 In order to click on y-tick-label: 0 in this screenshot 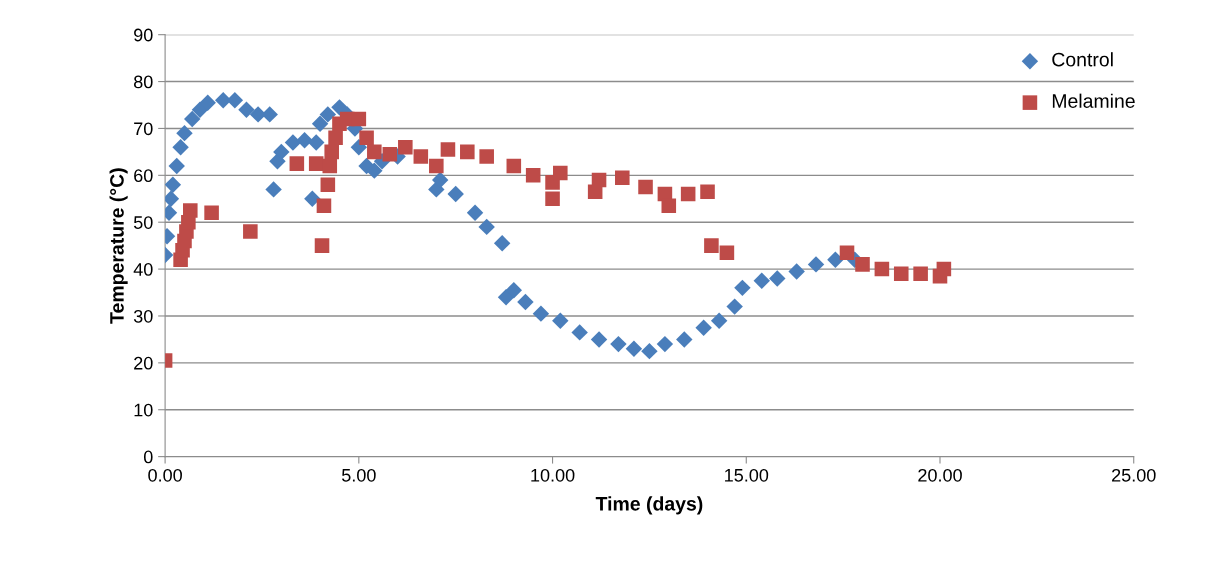, I will do `click(148, 457)`.